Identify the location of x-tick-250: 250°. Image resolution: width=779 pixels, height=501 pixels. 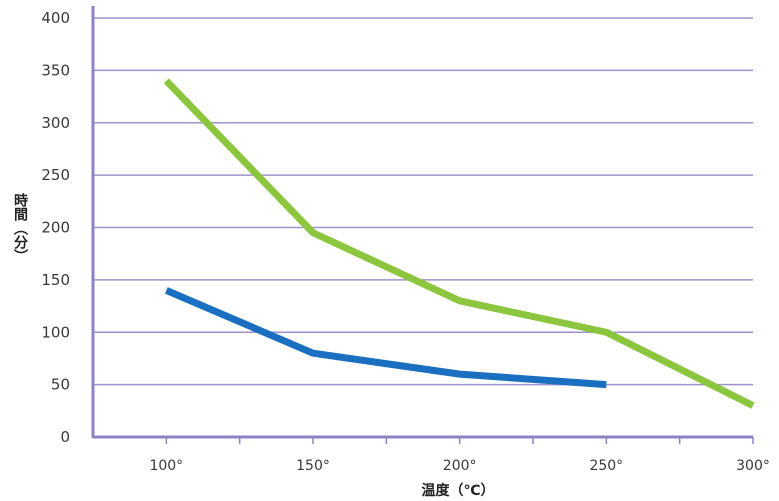
(606, 466).